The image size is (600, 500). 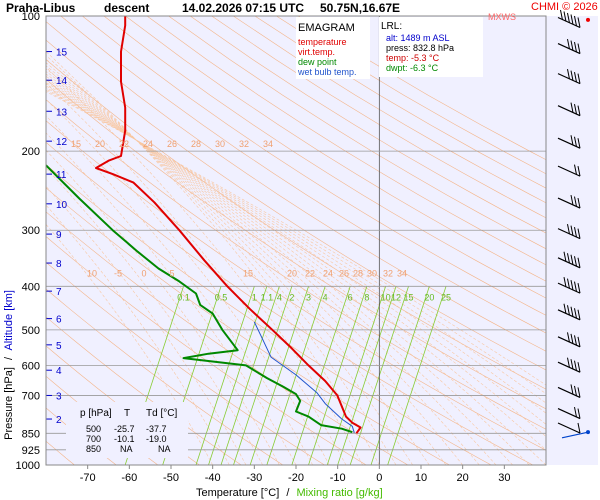 I want to click on table-header-pressure: p [hPa], so click(x=96, y=413).